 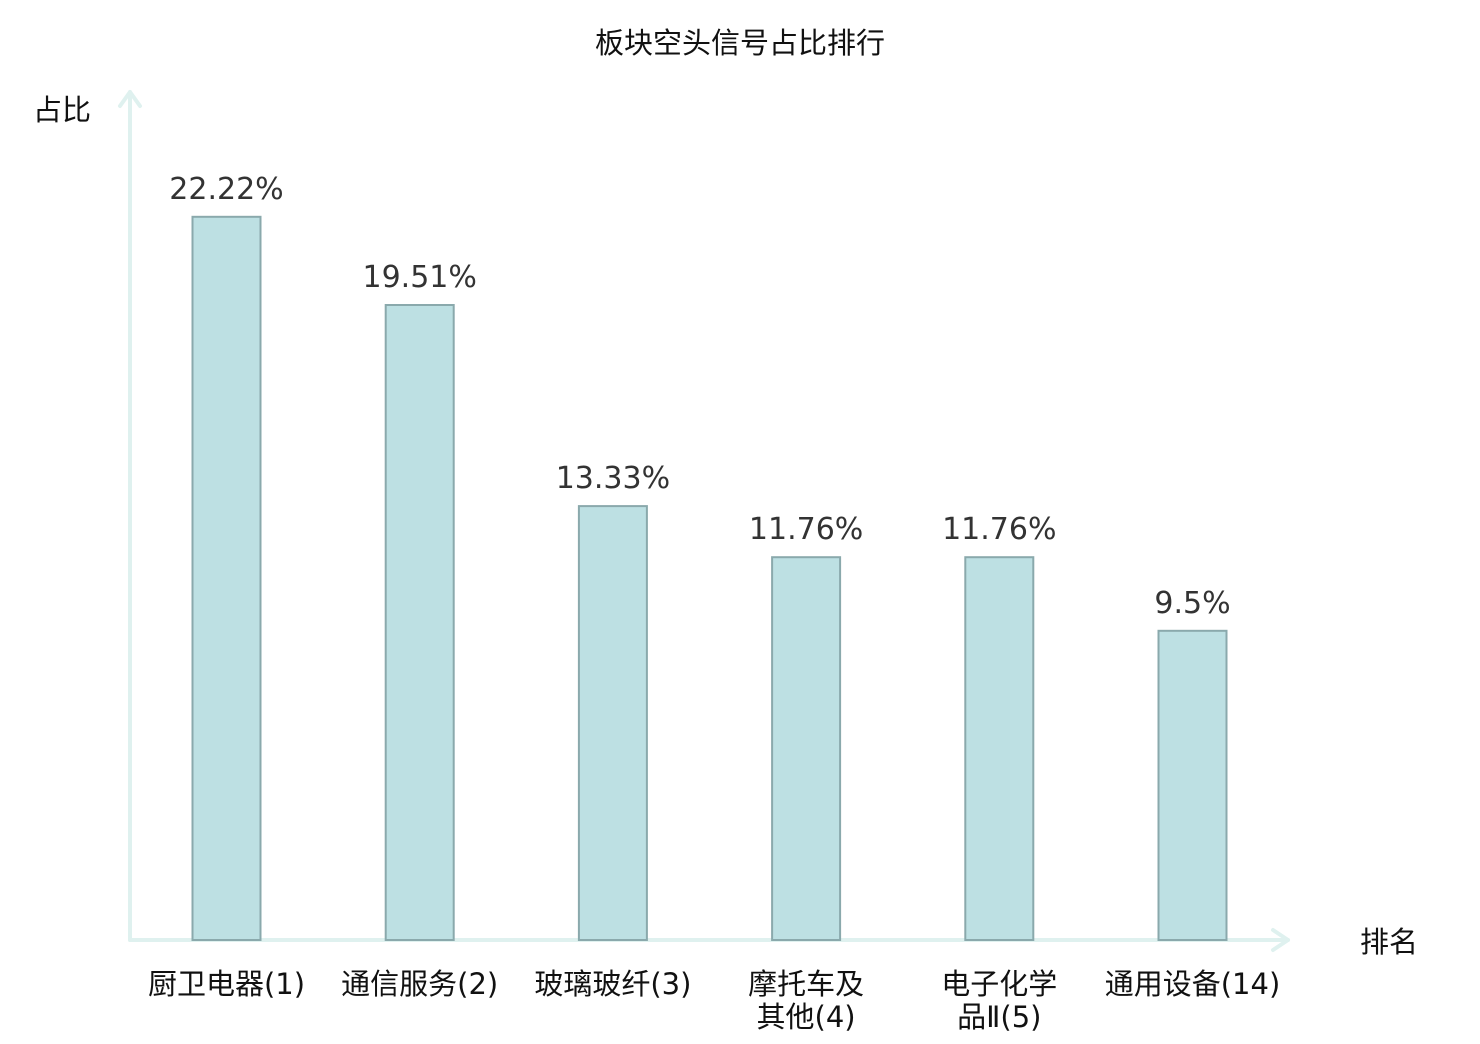 I want to click on value-label-6: 9.5%, so click(x=1192, y=603).